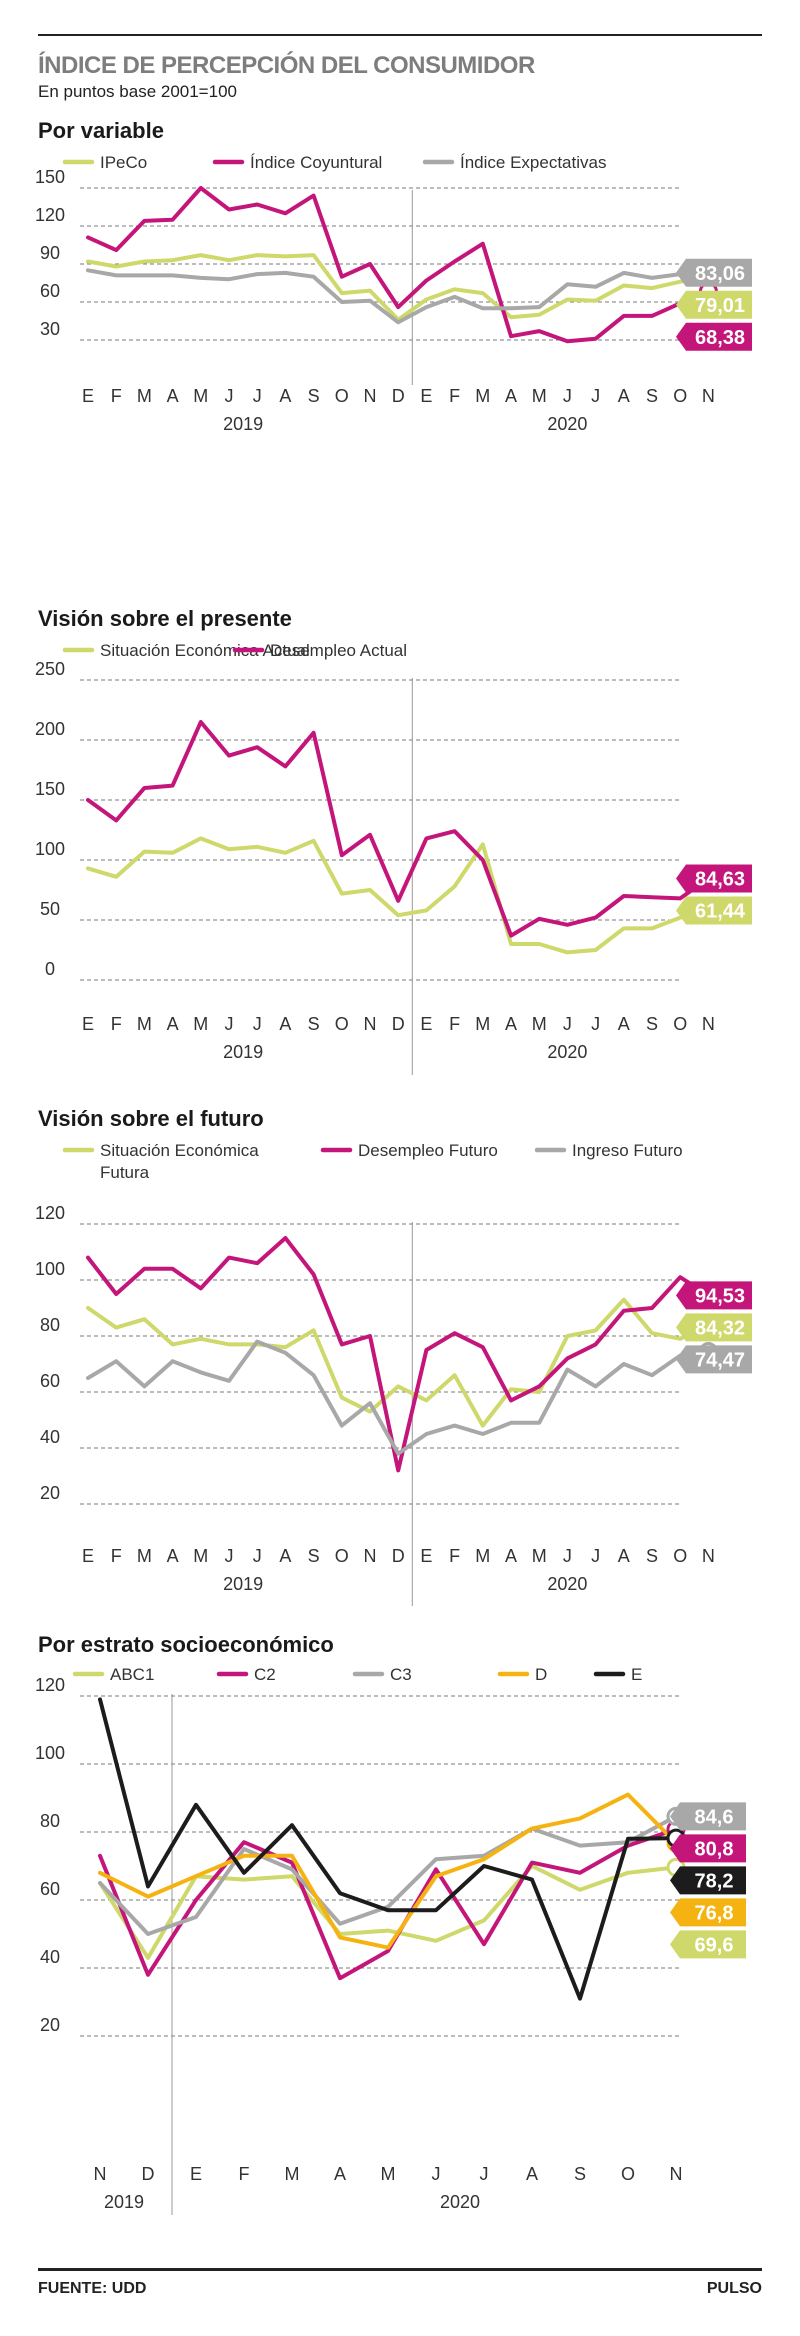 Image resolution: width=800 pixels, height=2336 pixels. What do you see at coordinates (636, 1674) in the screenshot?
I see `legend-label: E` at bounding box center [636, 1674].